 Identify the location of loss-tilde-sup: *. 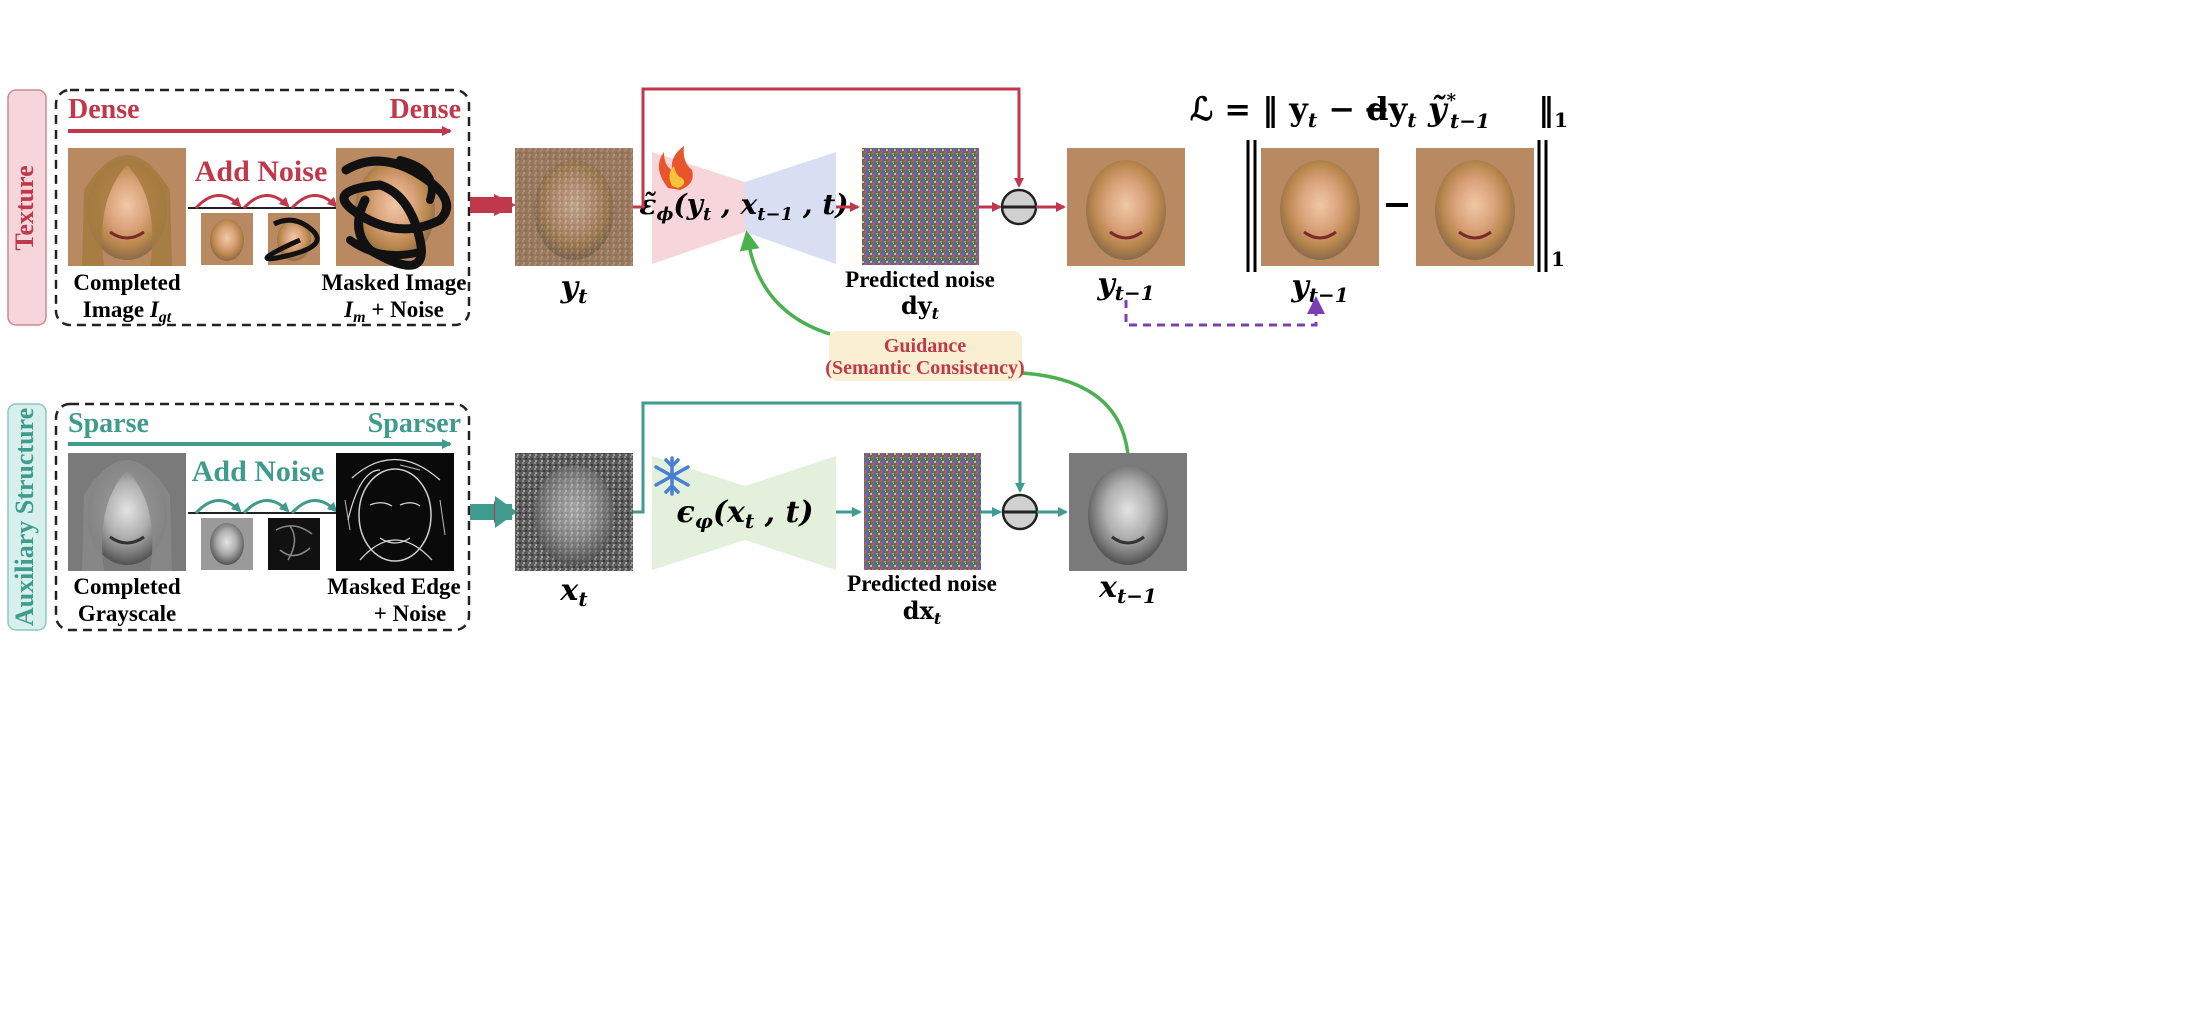
(1452, 100).